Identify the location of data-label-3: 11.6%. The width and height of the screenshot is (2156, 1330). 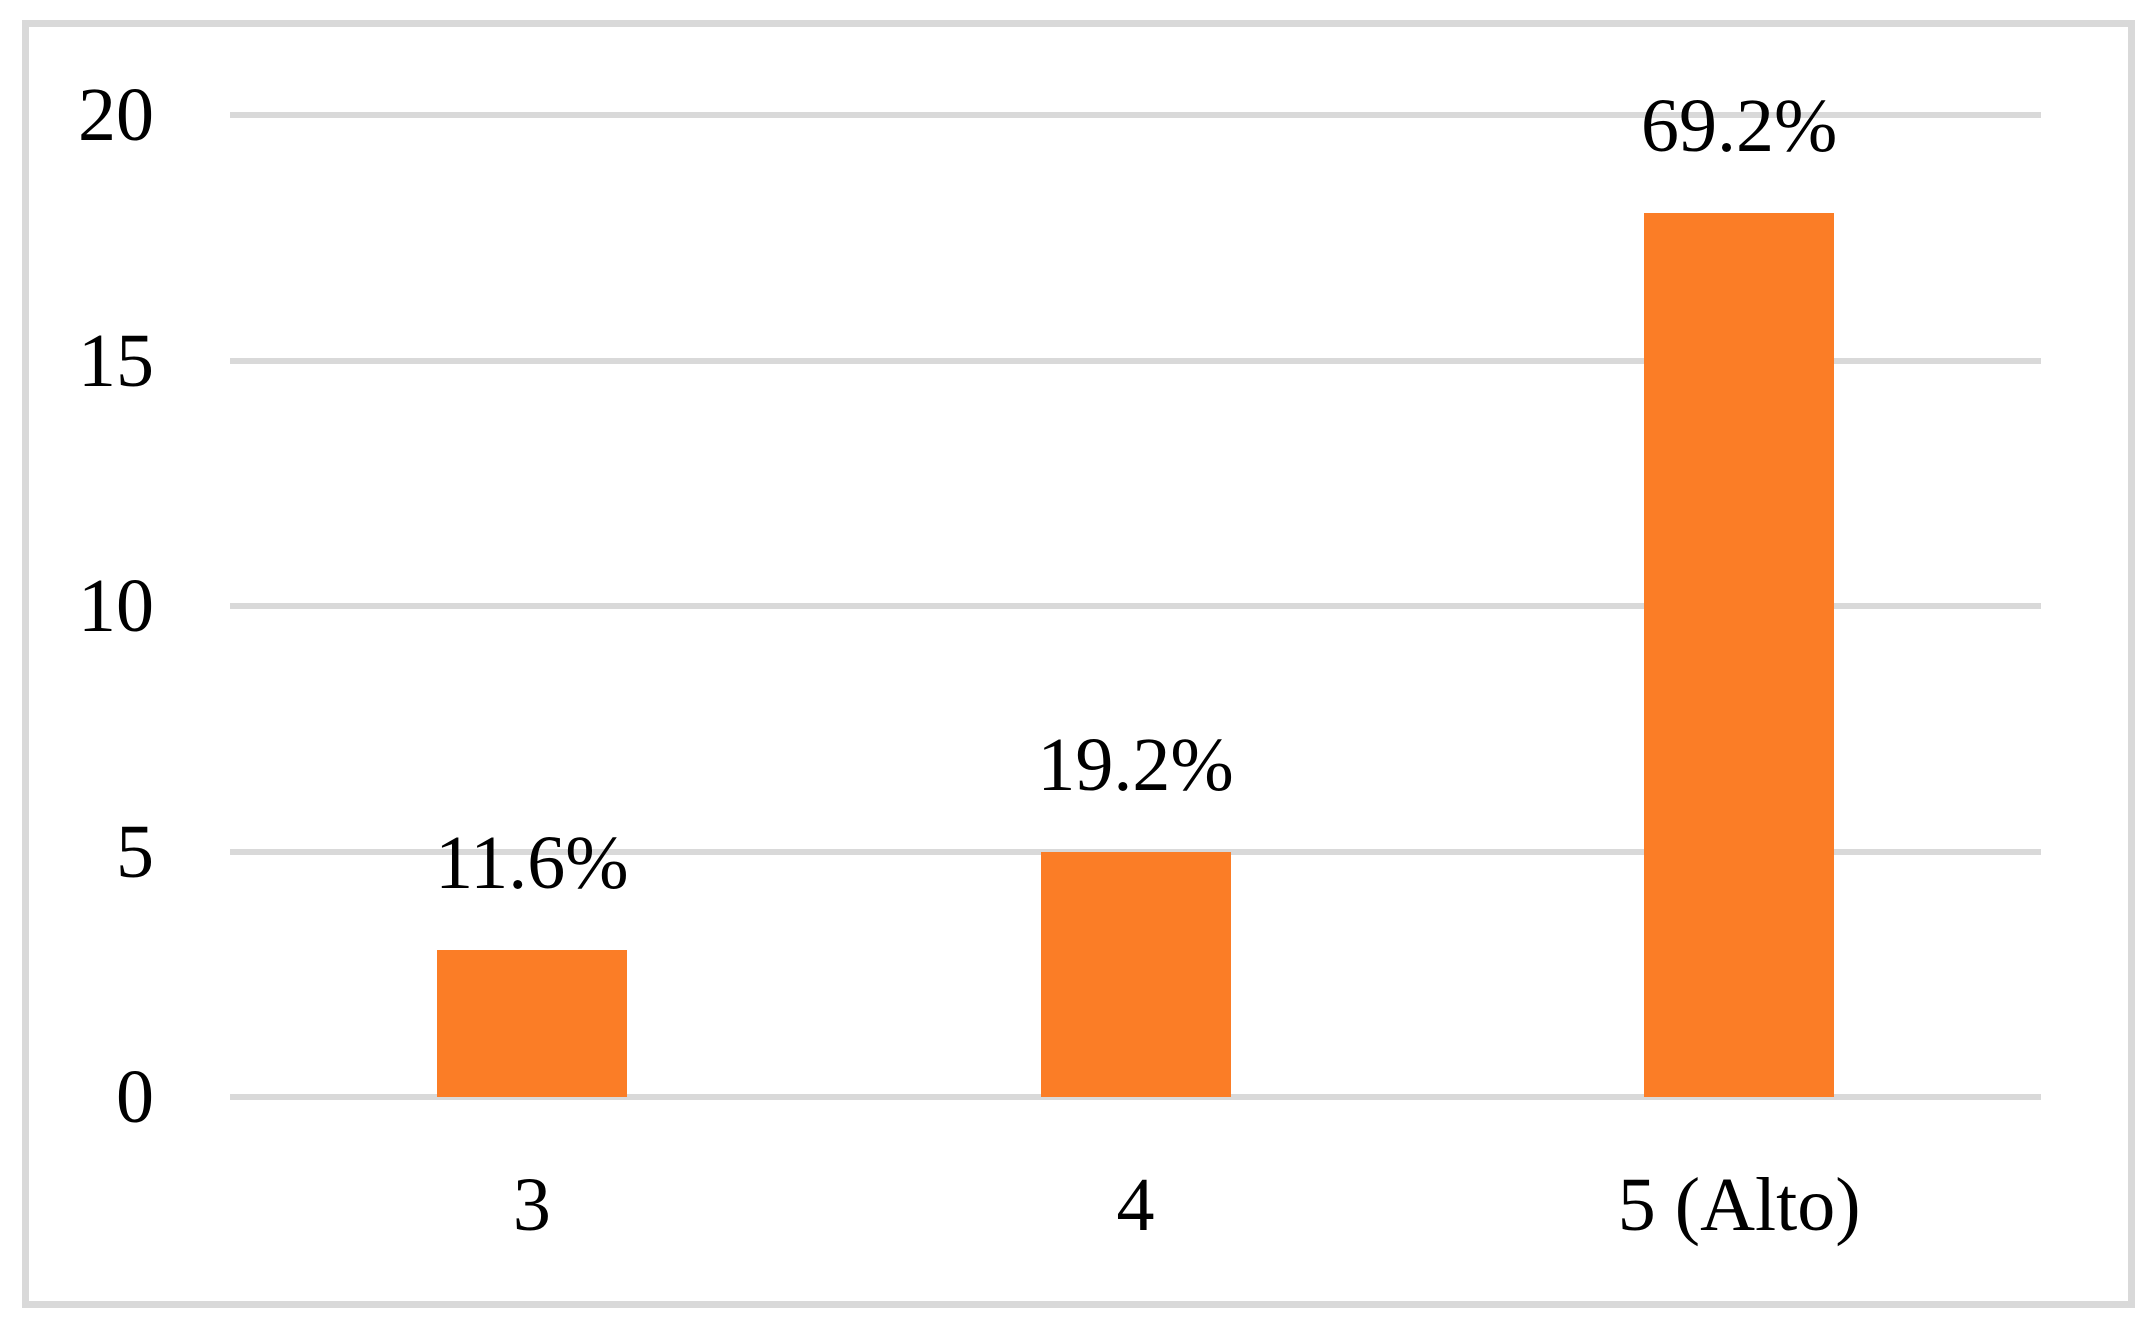
(532, 862).